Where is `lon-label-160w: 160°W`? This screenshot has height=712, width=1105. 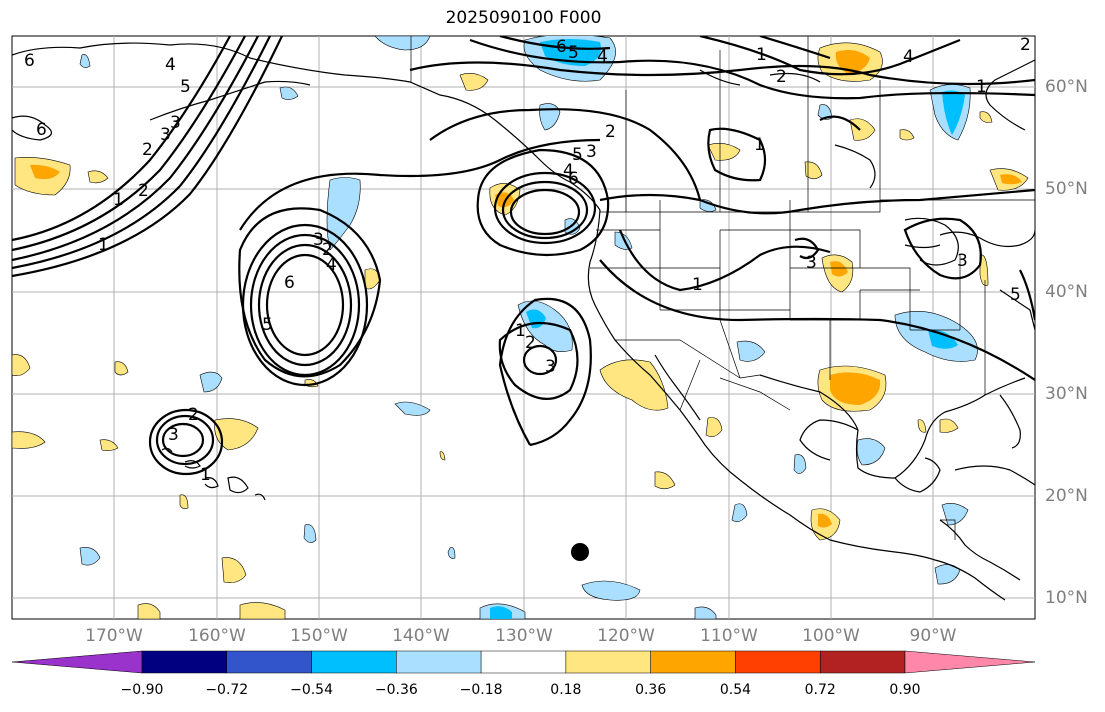 lon-label-160w: 160°W is located at coordinates (217, 636).